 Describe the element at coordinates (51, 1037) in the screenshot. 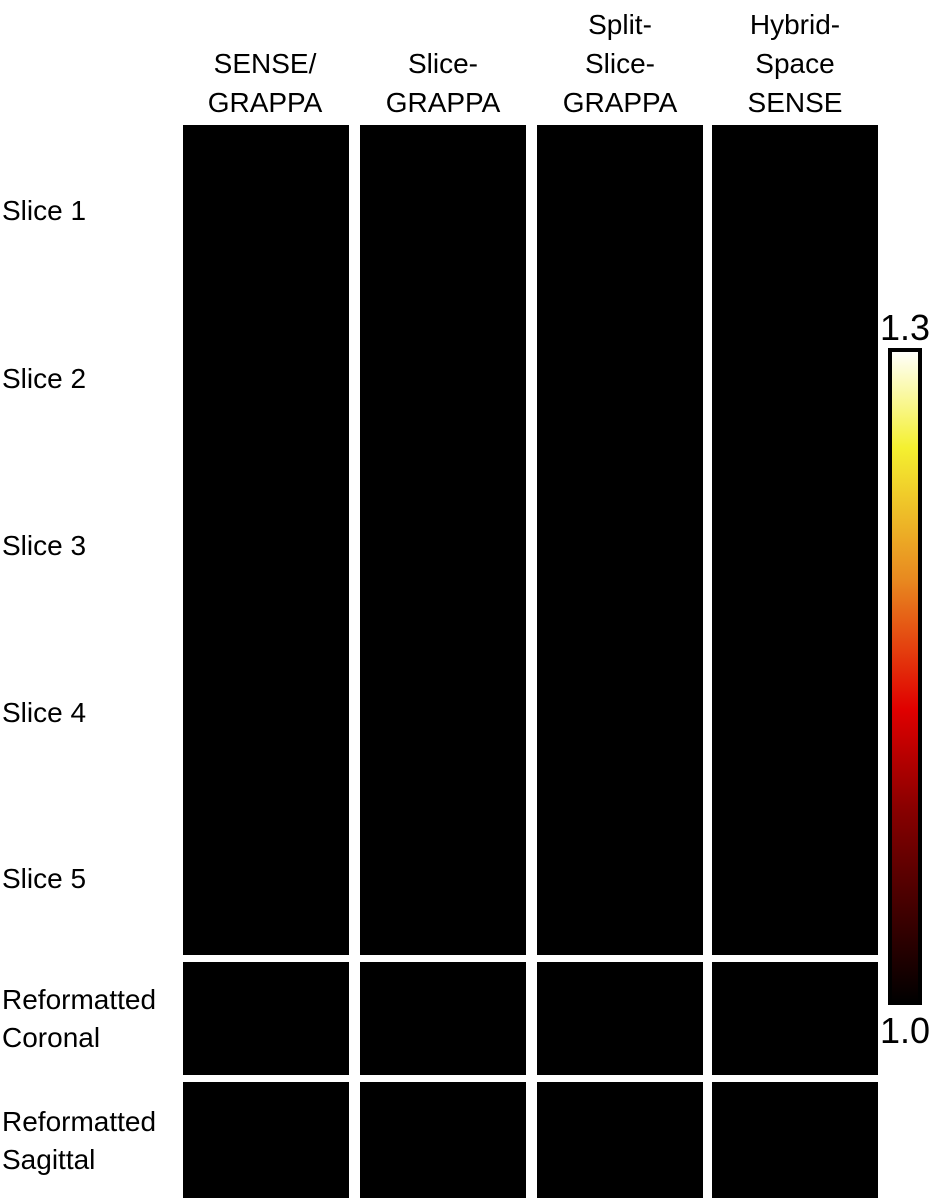

I see `row-label-line: Coronal` at that location.